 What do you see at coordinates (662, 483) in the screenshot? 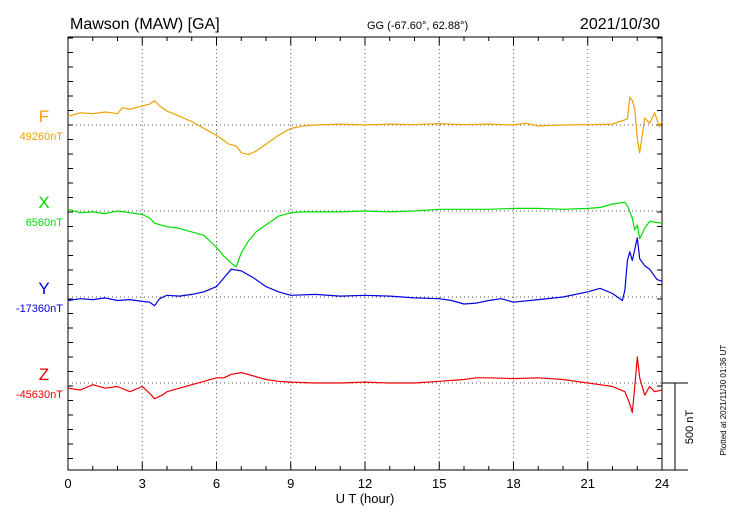
I see `x-tick-label: 24` at bounding box center [662, 483].